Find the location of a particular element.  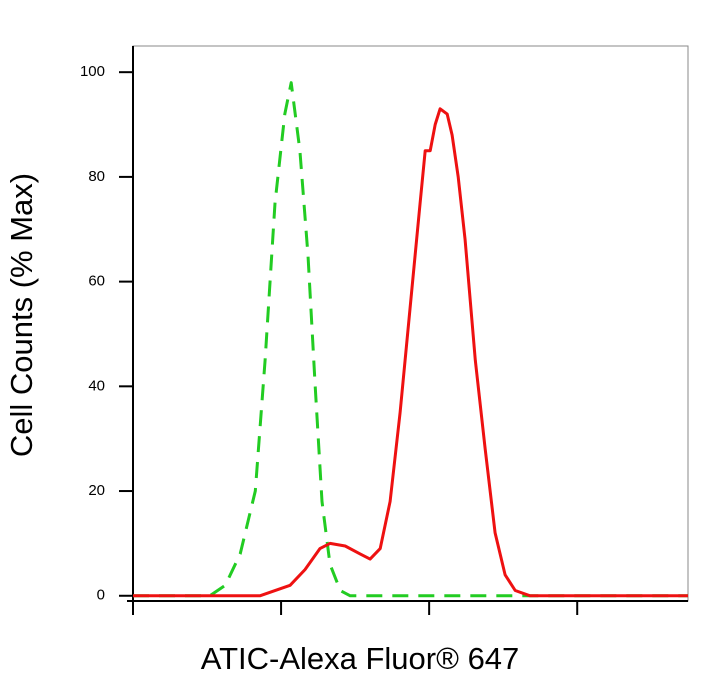

y-tick-label: 60 is located at coordinates (96, 281).